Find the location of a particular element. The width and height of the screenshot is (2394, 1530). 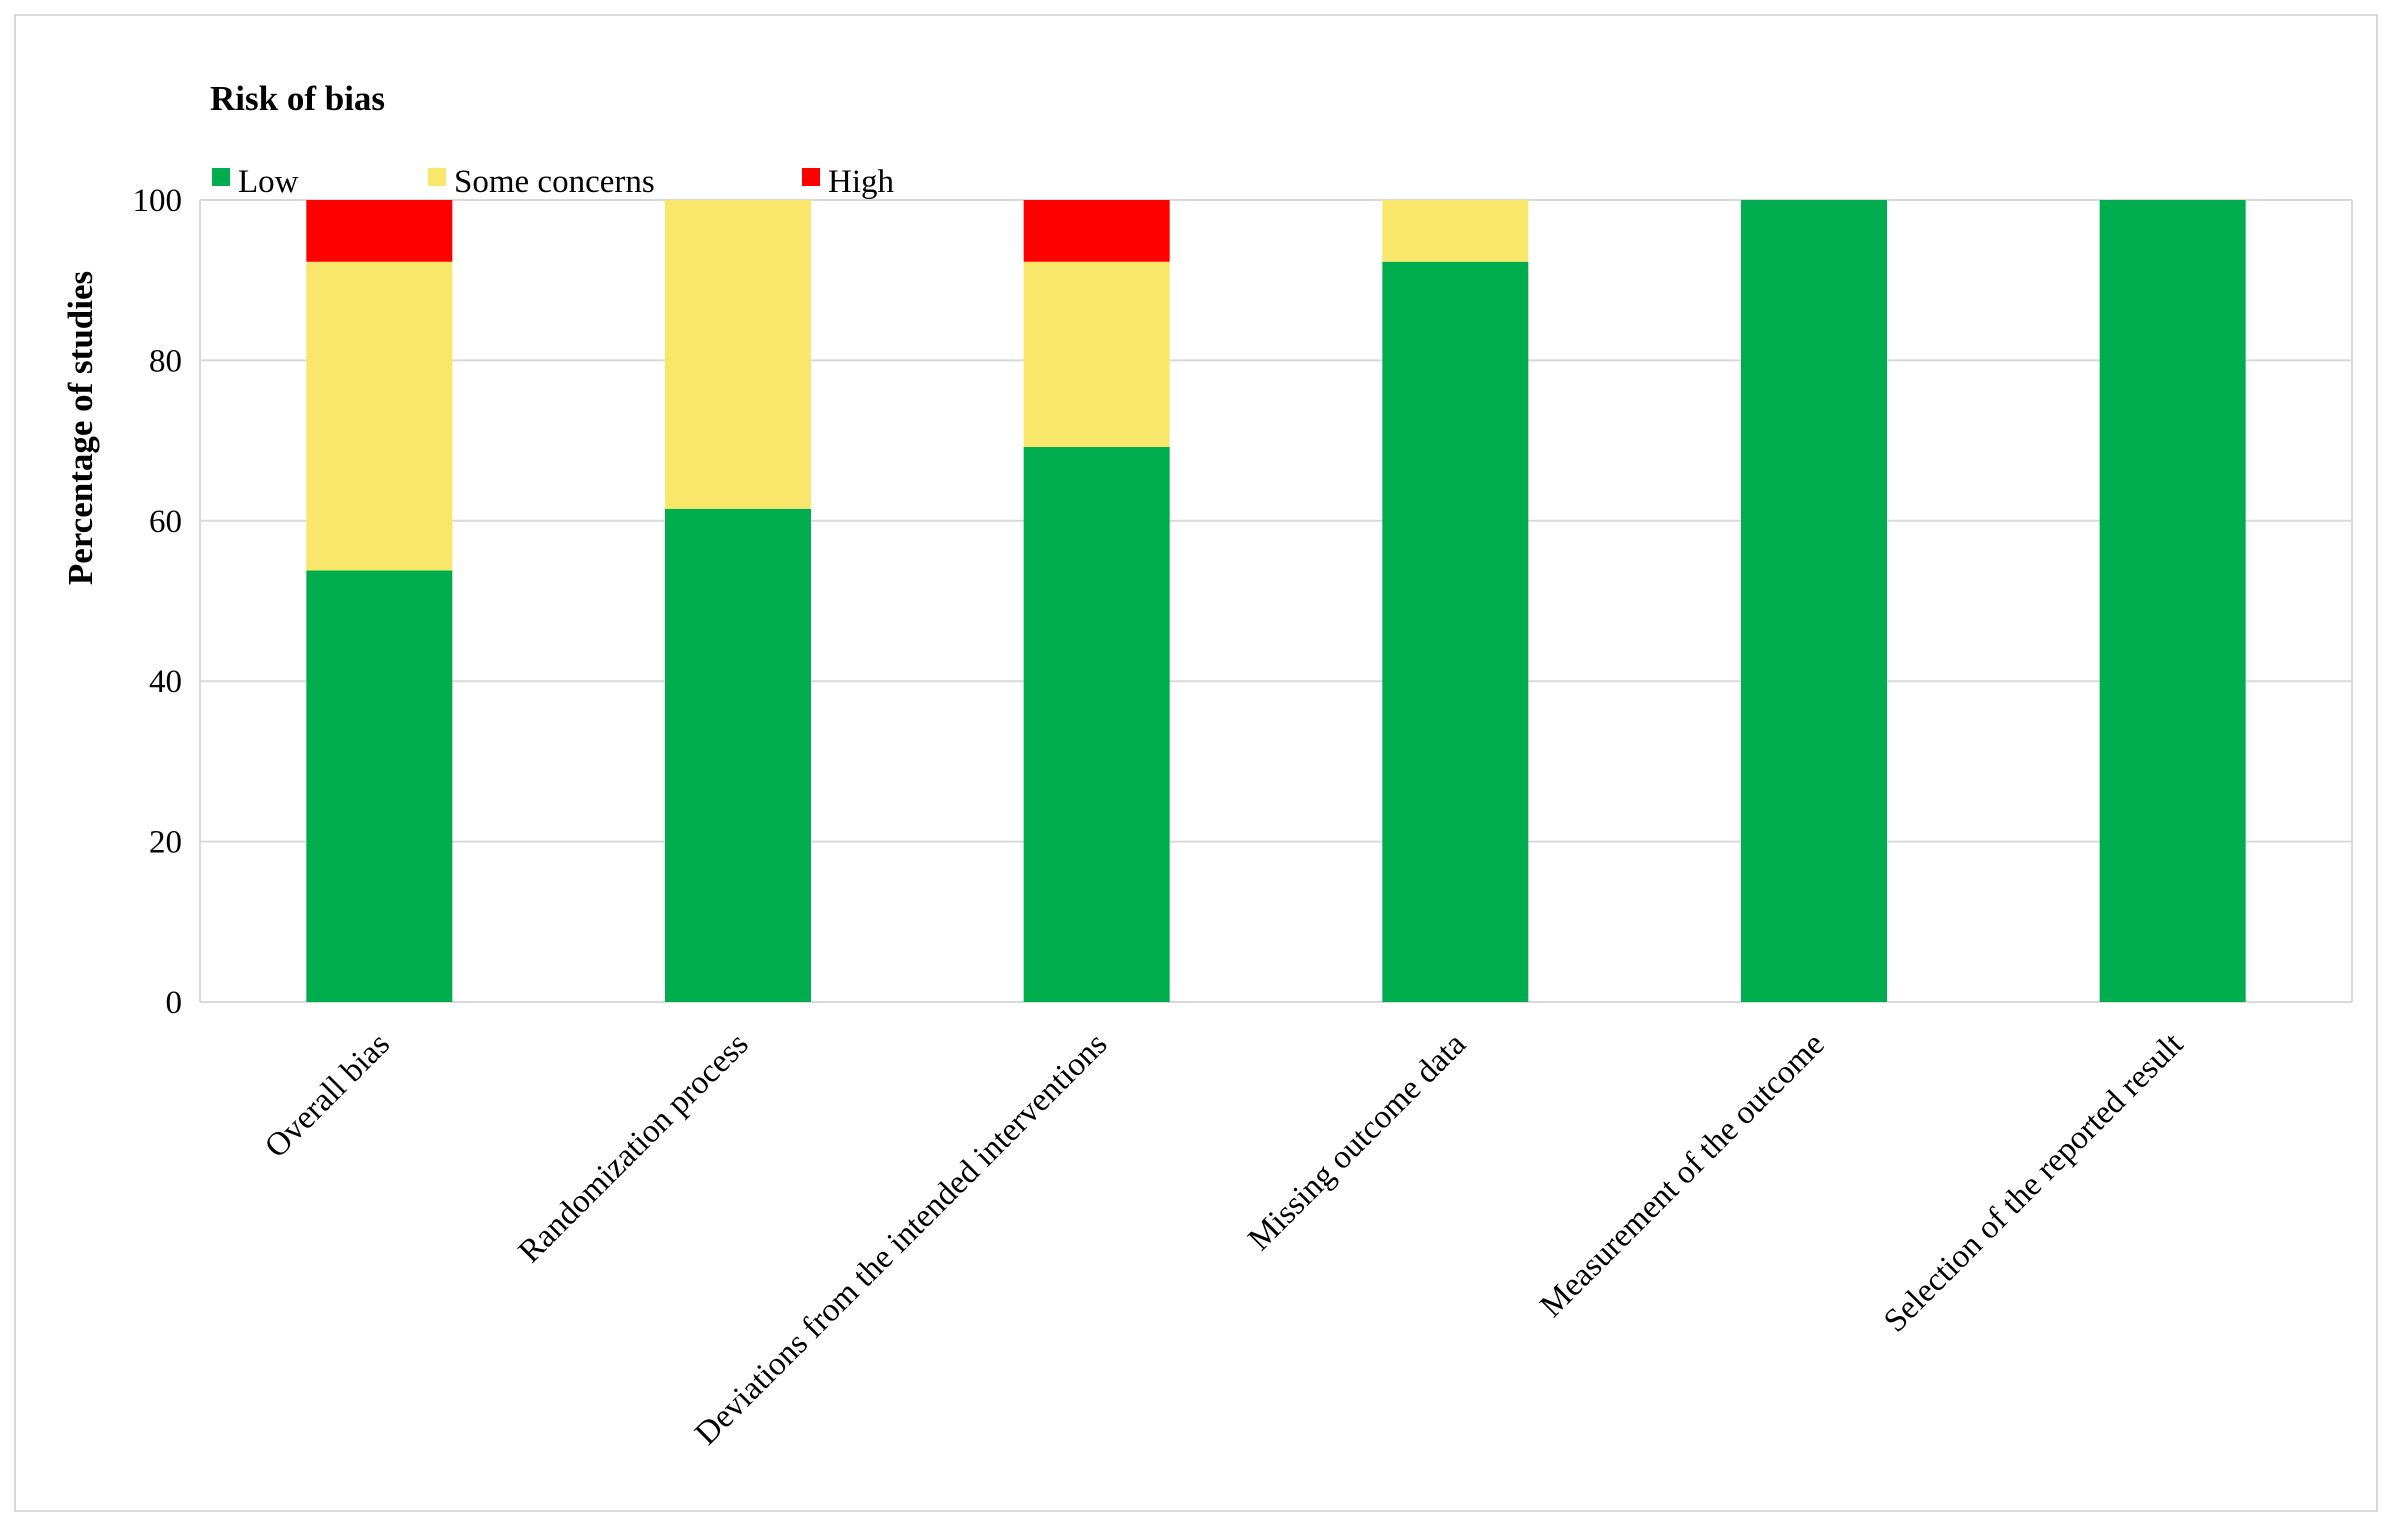

y-tick-labels: 0 20 40 60 80 100 is located at coordinates (158, 602).